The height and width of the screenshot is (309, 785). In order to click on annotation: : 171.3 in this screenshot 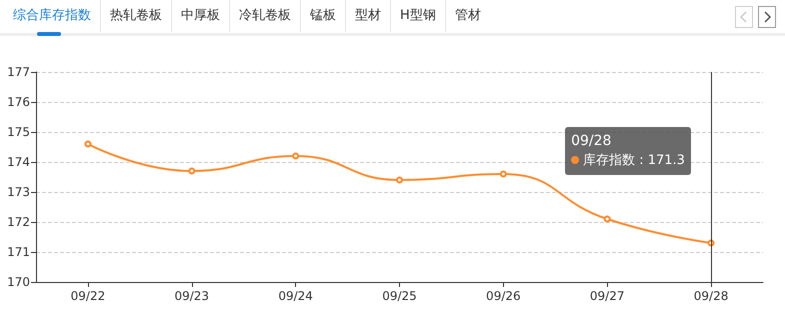, I will do `click(662, 160)`.